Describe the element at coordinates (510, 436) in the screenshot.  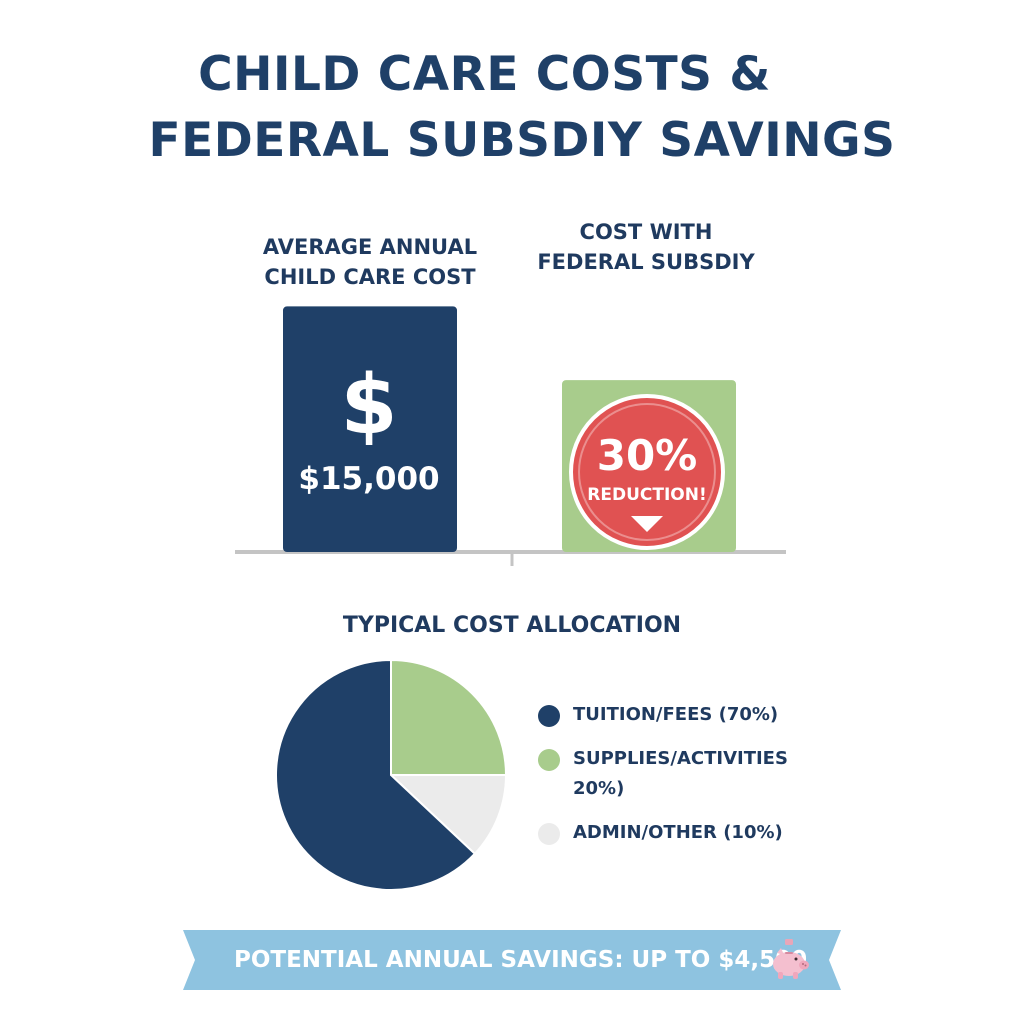
I see `bar-chart: $ $15,000 $10,500 30% REDUCTION!` at that location.